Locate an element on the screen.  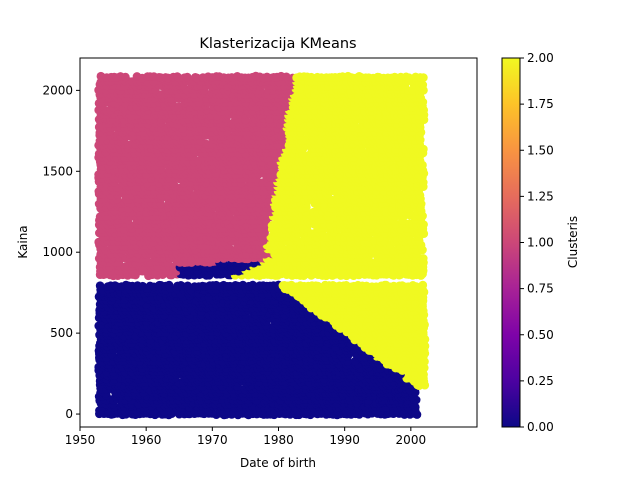
chart-title: Klasterizacija KMeans is located at coordinates (277, 44).